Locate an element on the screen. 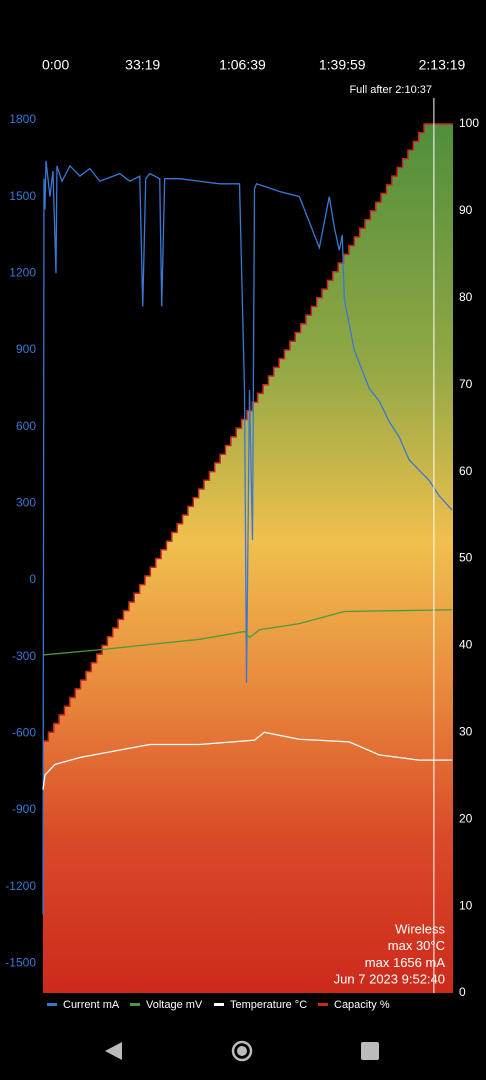 This screenshot has width=486, height=1080. y2-tick-label: 60 is located at coordinates (466, 471).